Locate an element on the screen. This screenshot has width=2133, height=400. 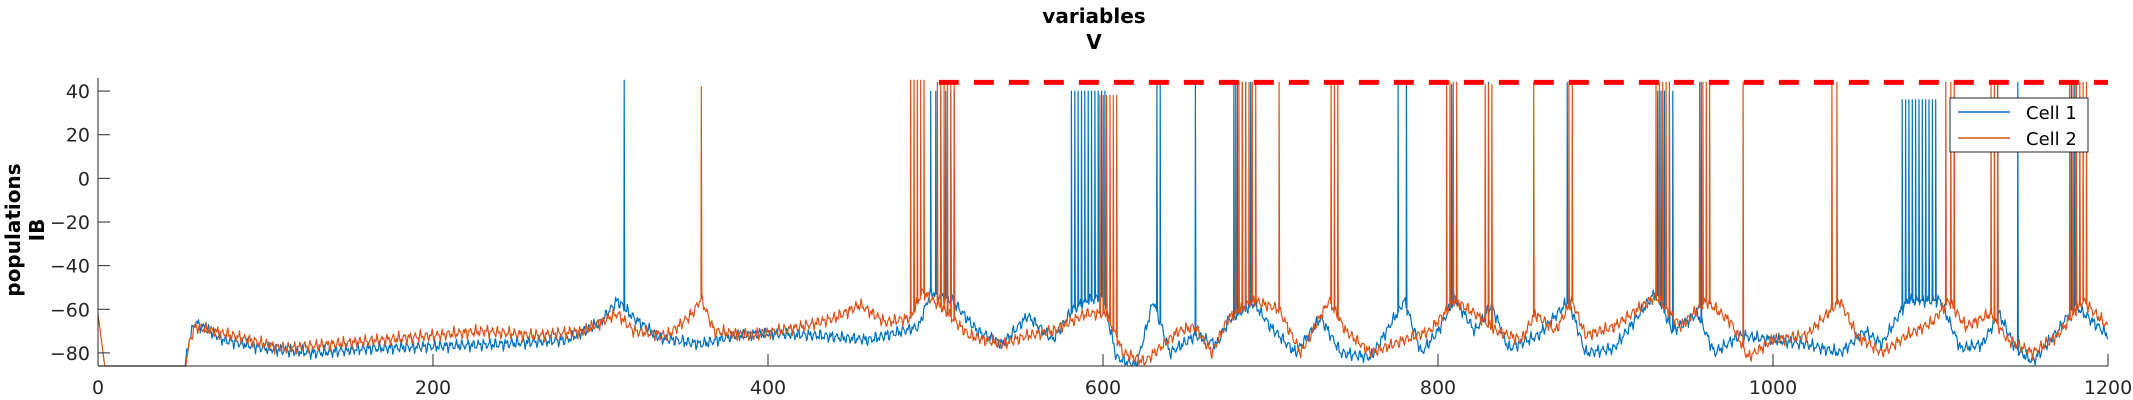
x-tick-label: 200 is located at coordinates (433, 388).